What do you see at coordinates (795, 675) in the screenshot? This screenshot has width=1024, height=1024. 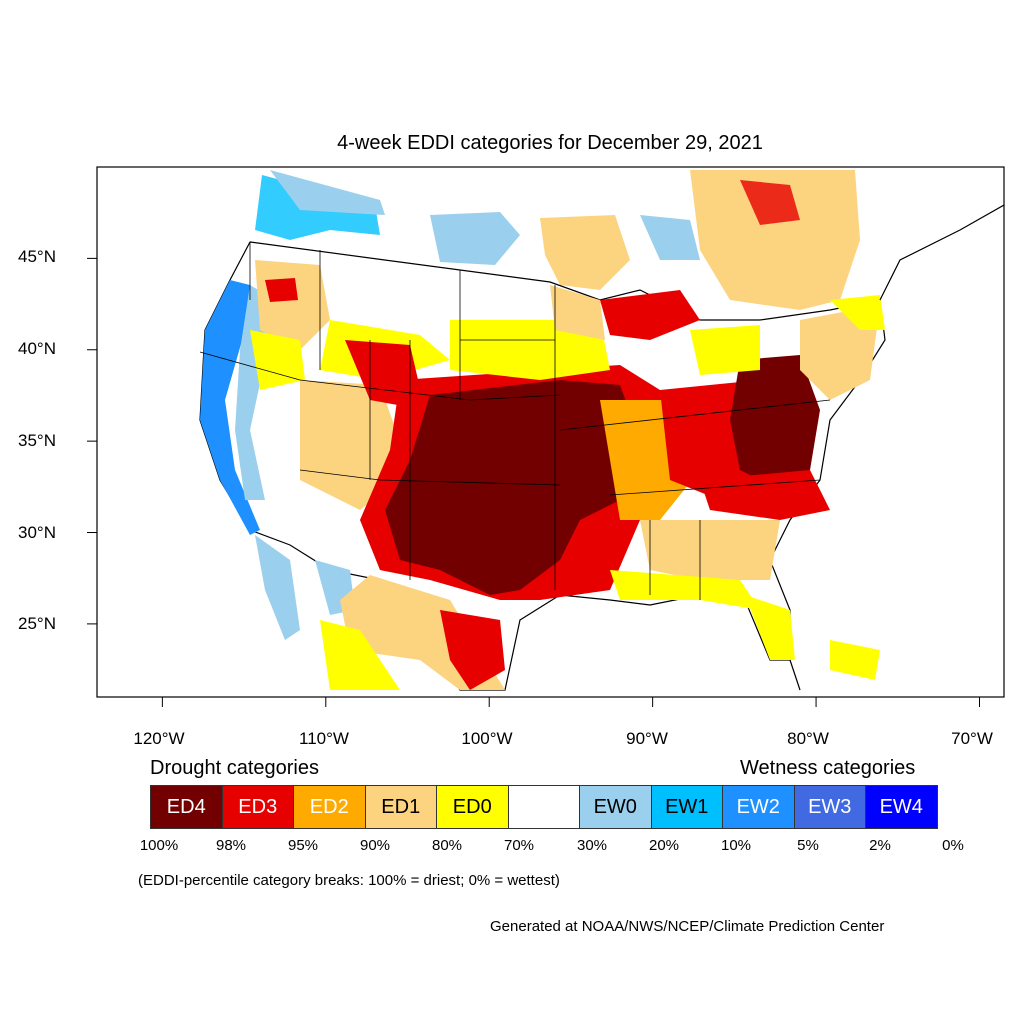 I see `coastline-florida-keys` at bounding box center [795, 675].